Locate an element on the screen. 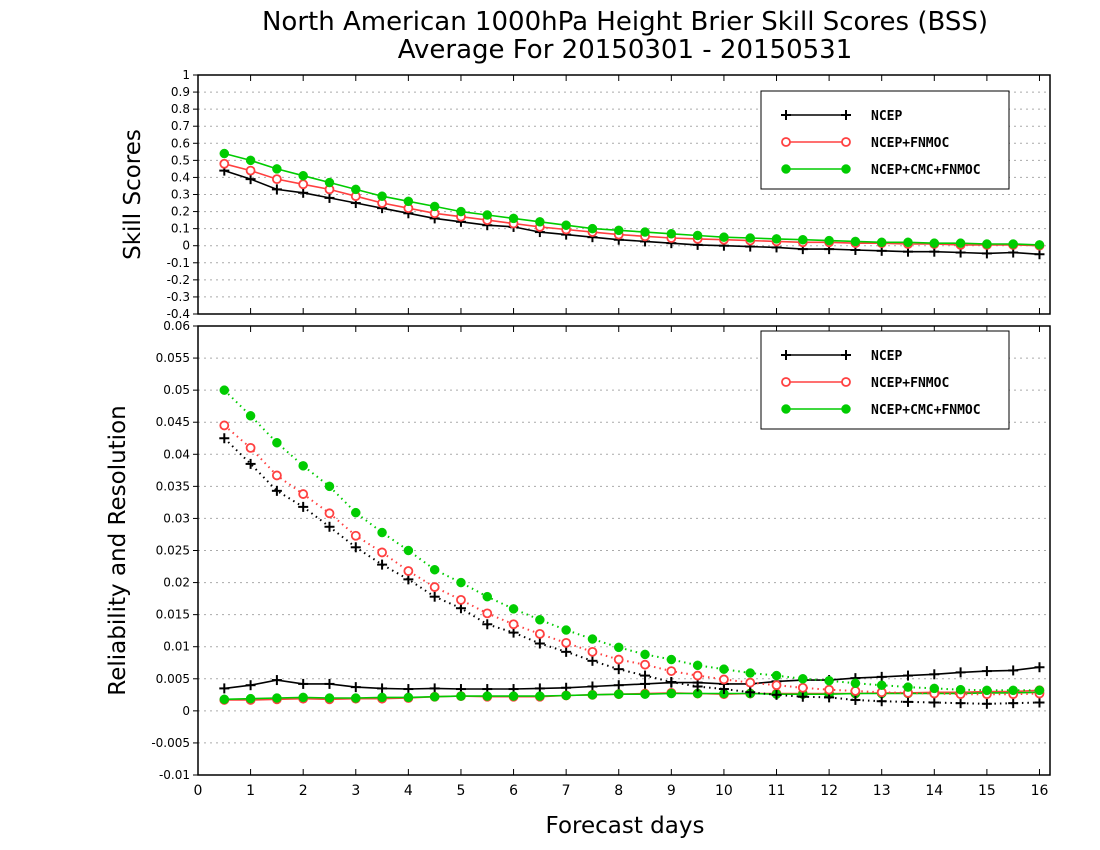  legend-item: NCEP+FNMOC is located at coordinates (865, 143).